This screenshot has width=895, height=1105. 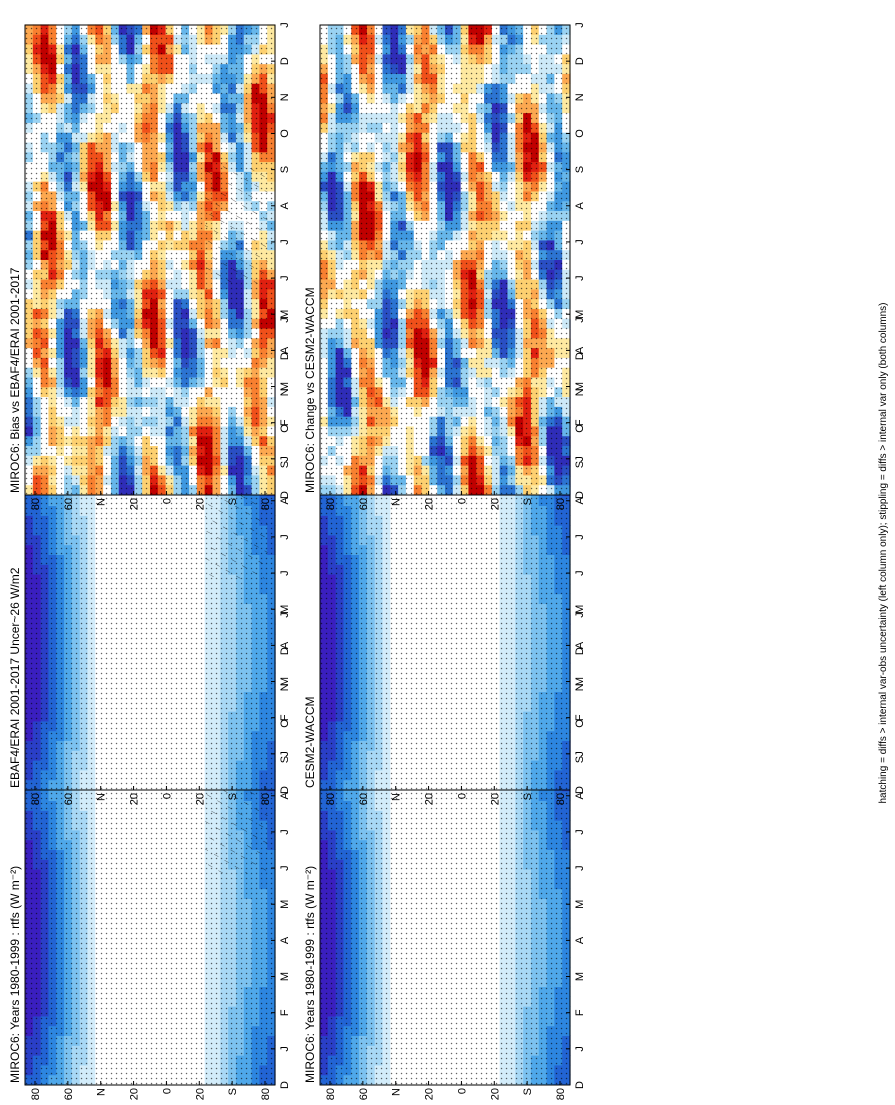 What do you see at coordinates (15, 677) in the screenshot?
I see `panel-title: EBAF4/ERAI 2001-2017 Uncer~26 W/m2` at bounding box center [15, 677].